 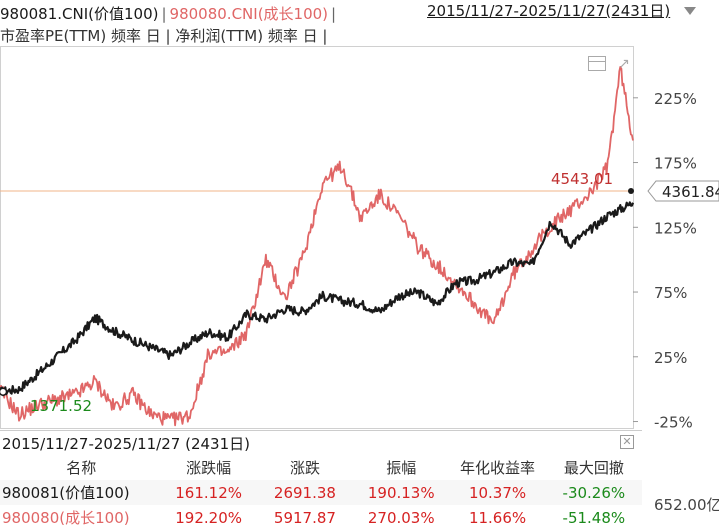 I want to click on row-name: 980081(价值100), so click(x=66, y=493).